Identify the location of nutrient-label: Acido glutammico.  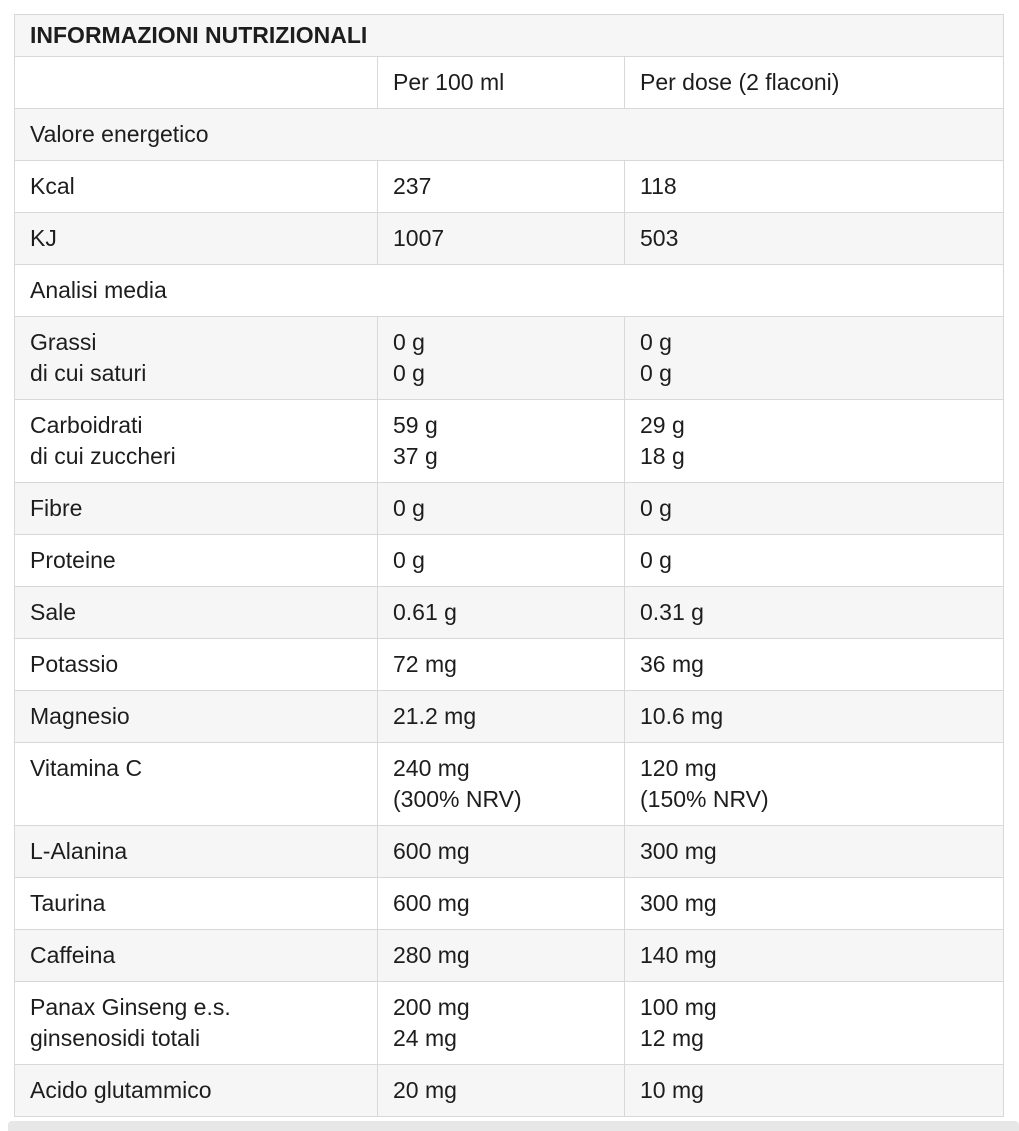
(196, 1090).